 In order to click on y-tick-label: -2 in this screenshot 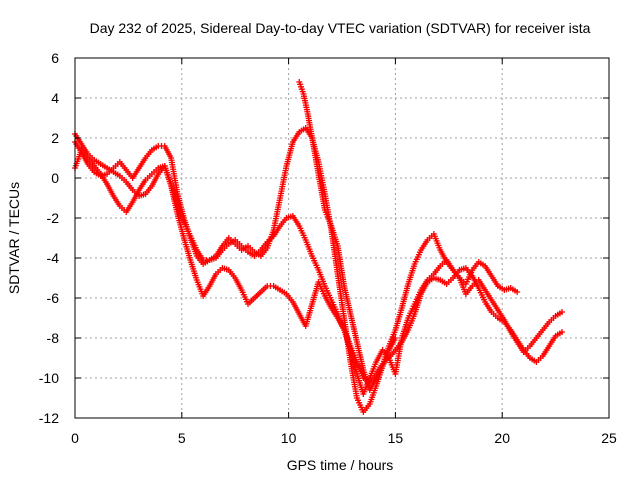, I will do `click(53, 218)`.